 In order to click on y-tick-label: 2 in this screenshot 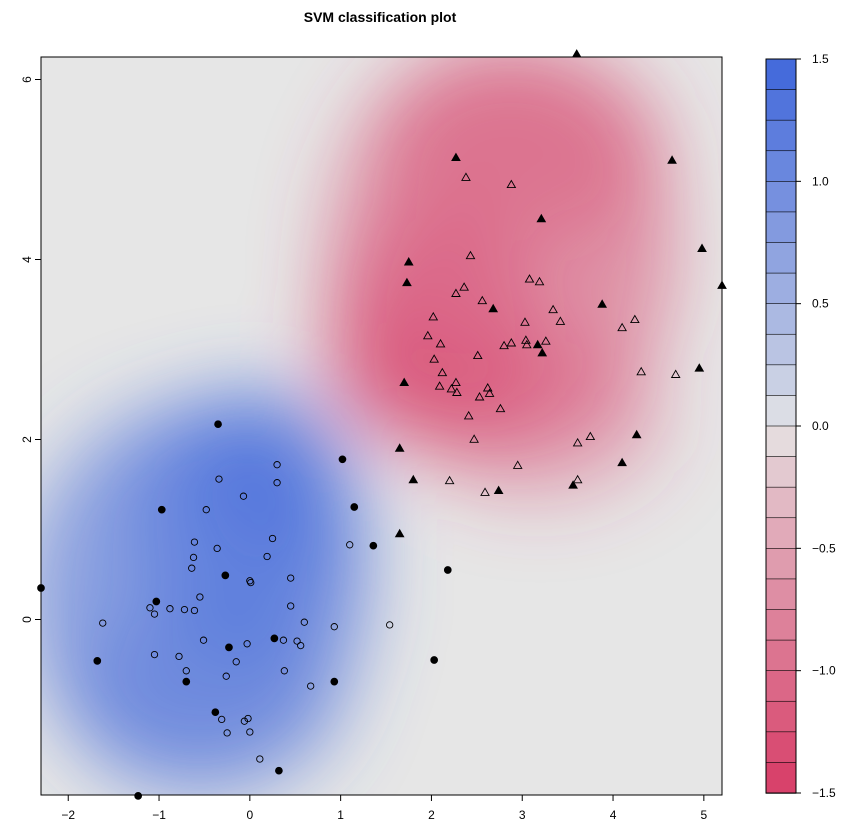, I will do `click(27, 439)`.